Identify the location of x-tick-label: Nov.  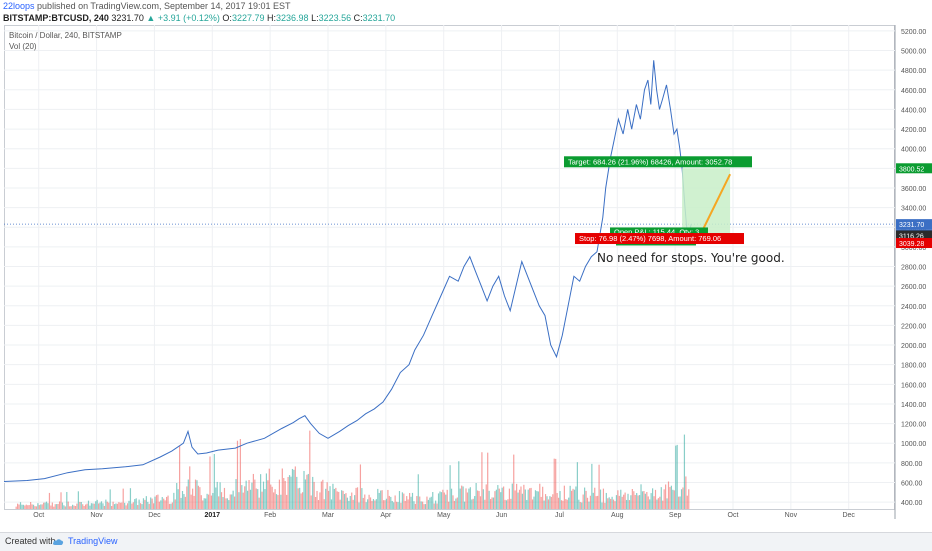
(791, 515).